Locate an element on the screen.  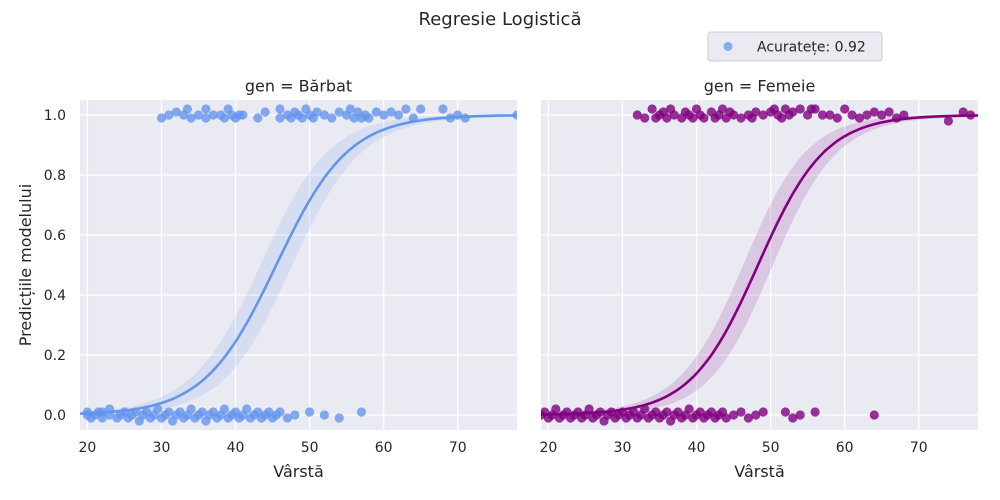
legend-label: Acuratețe: 0.92 is located at coordinates (811, 48).